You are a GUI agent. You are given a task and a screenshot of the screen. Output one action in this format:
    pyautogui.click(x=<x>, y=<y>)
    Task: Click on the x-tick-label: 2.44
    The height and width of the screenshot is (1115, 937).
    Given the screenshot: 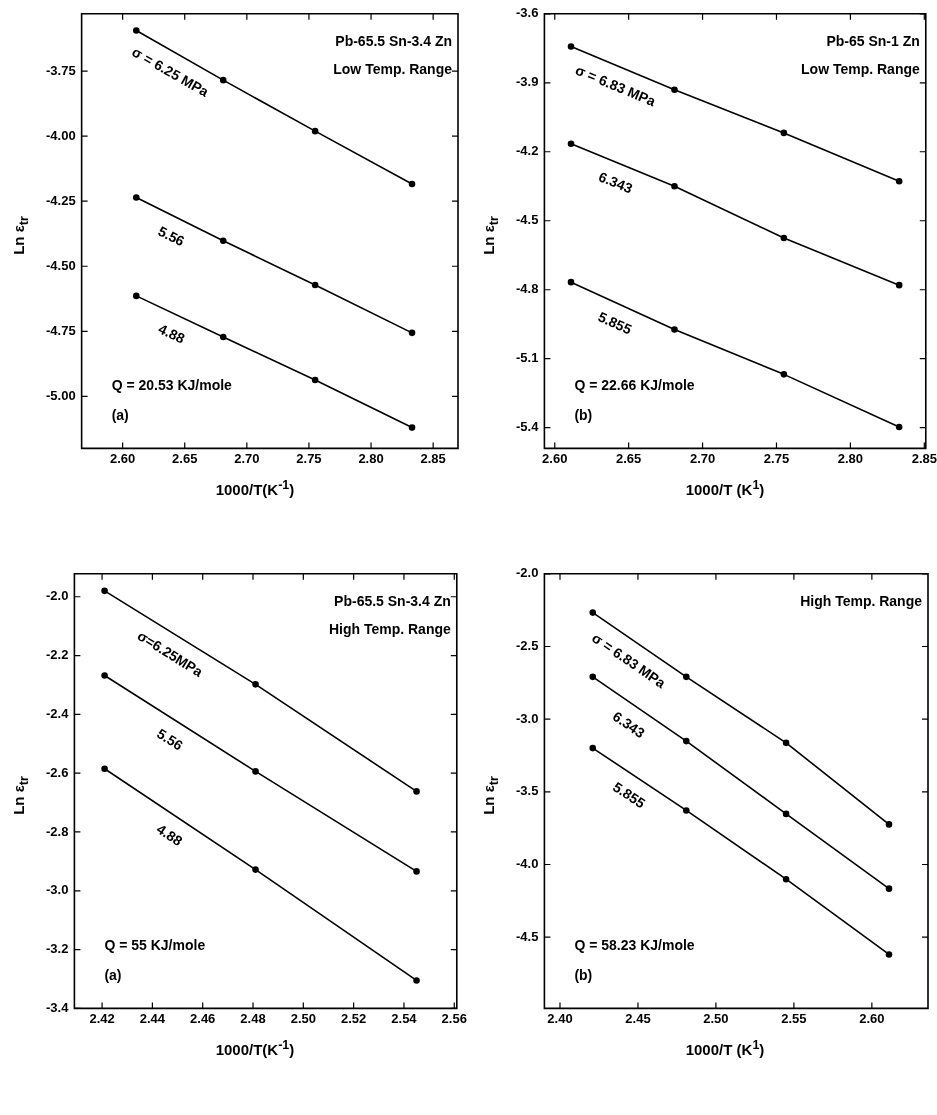 What is the action you would take?
    pyautogui.click(x=152, y=1018)
    